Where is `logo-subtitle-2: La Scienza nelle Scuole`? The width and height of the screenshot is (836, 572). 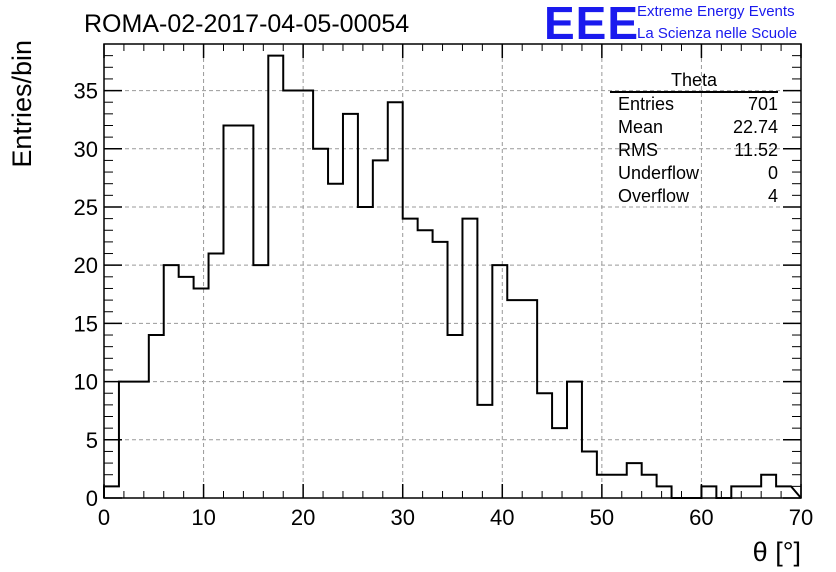 logo-subtitle-2: La Scienza nelle Scuole is located at coordinates (717, 33).